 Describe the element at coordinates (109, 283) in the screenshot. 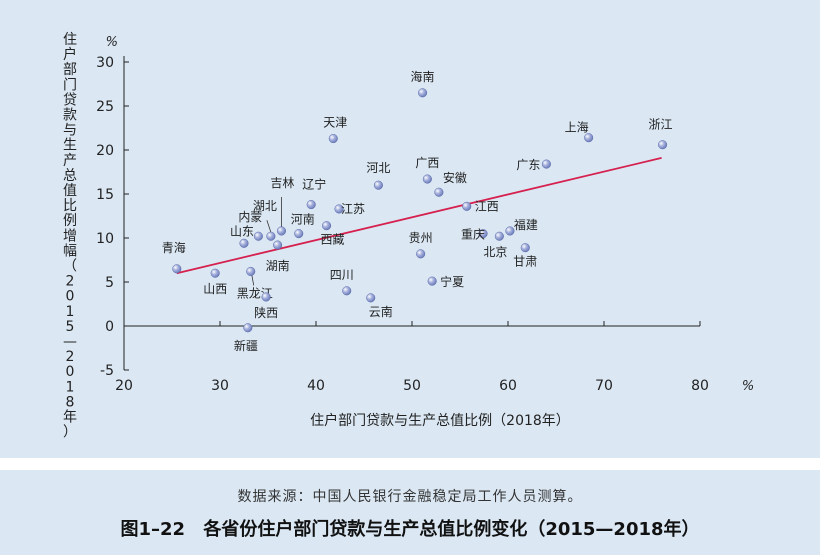

I see `y-tick-label: 5` at that location.